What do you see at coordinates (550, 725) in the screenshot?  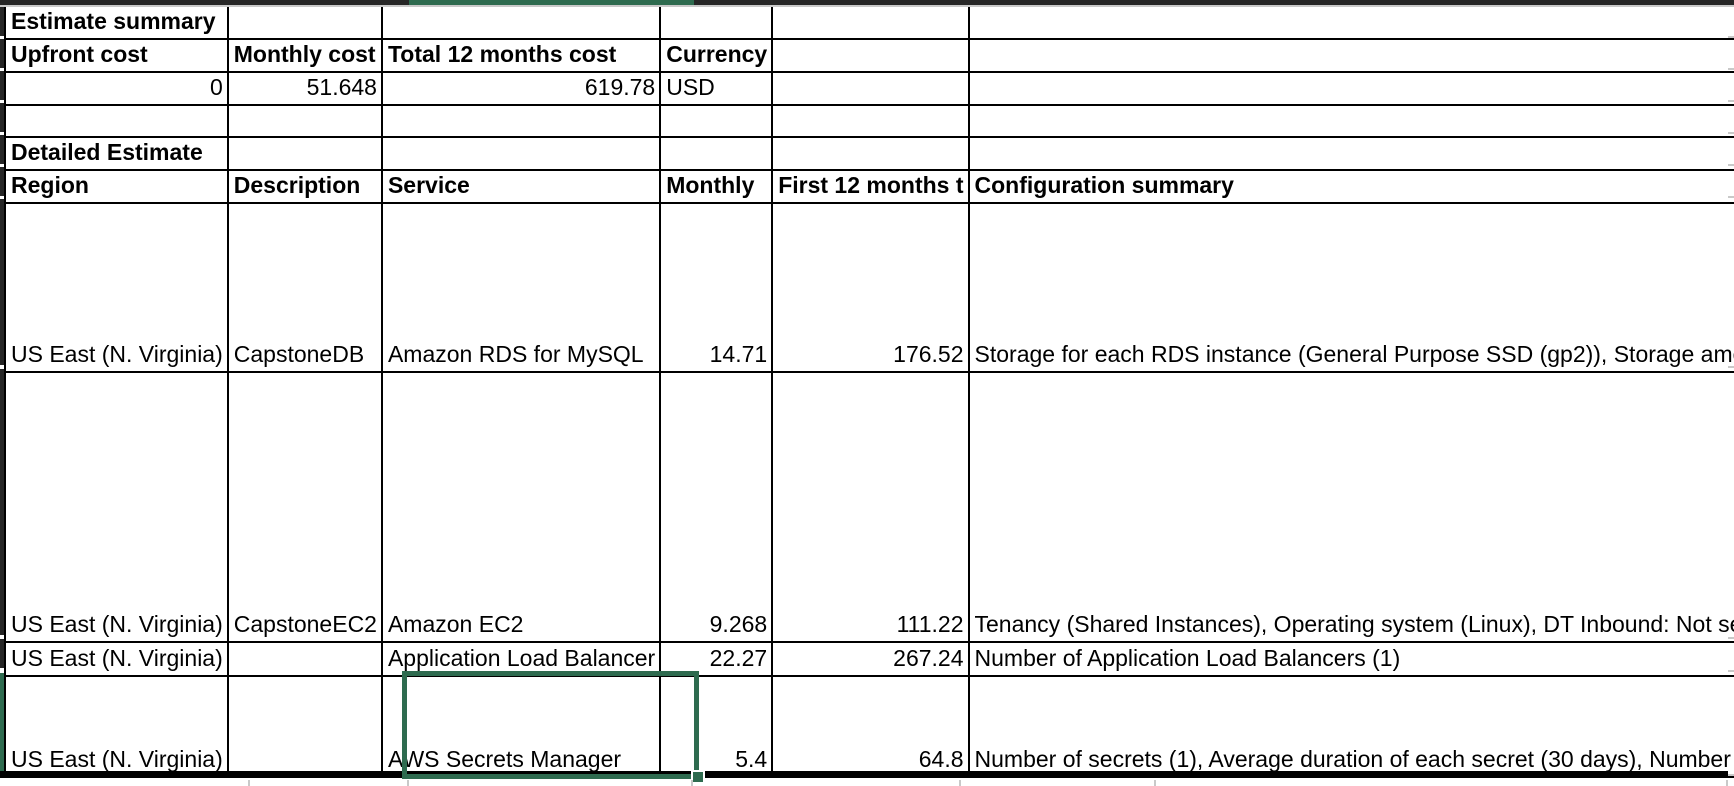 I see `cell-selection-border` at bounding box center [550, 725].